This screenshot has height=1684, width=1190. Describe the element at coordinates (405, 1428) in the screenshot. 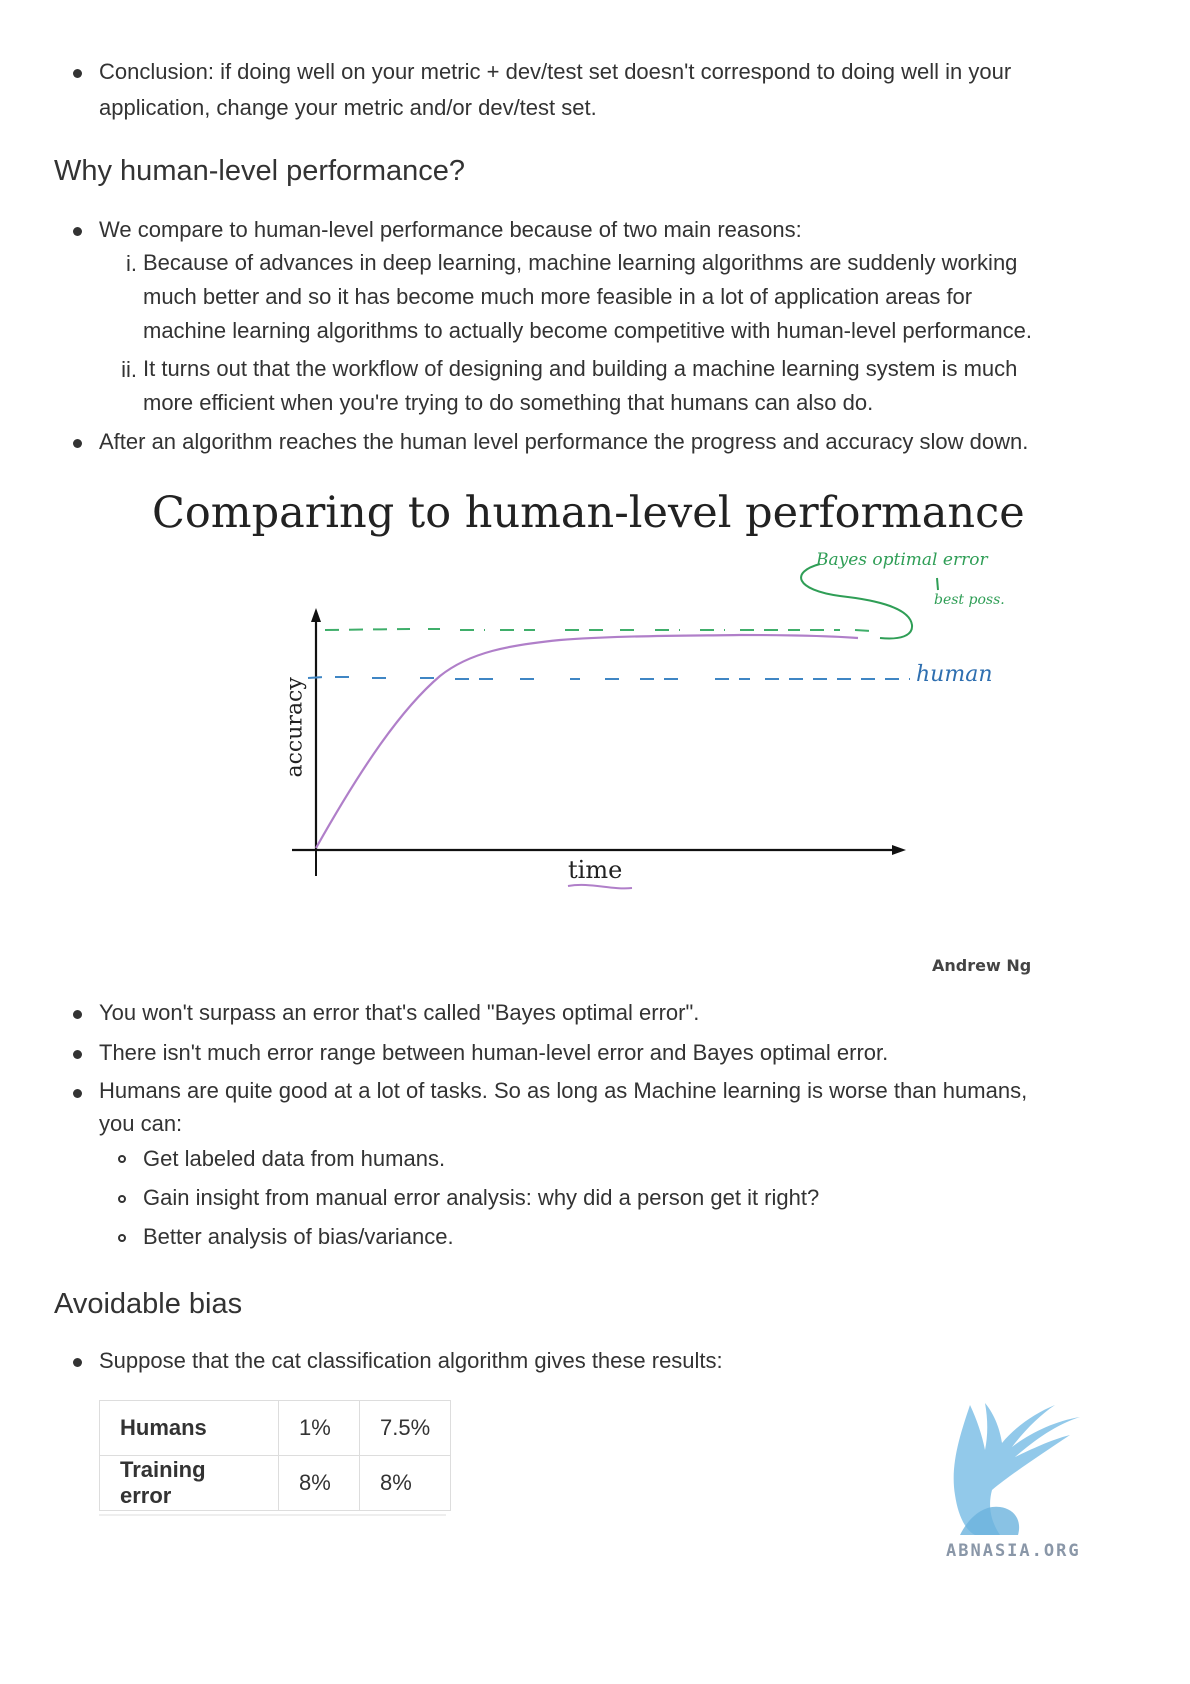

I see `table-cell: 7.5%` at that location.